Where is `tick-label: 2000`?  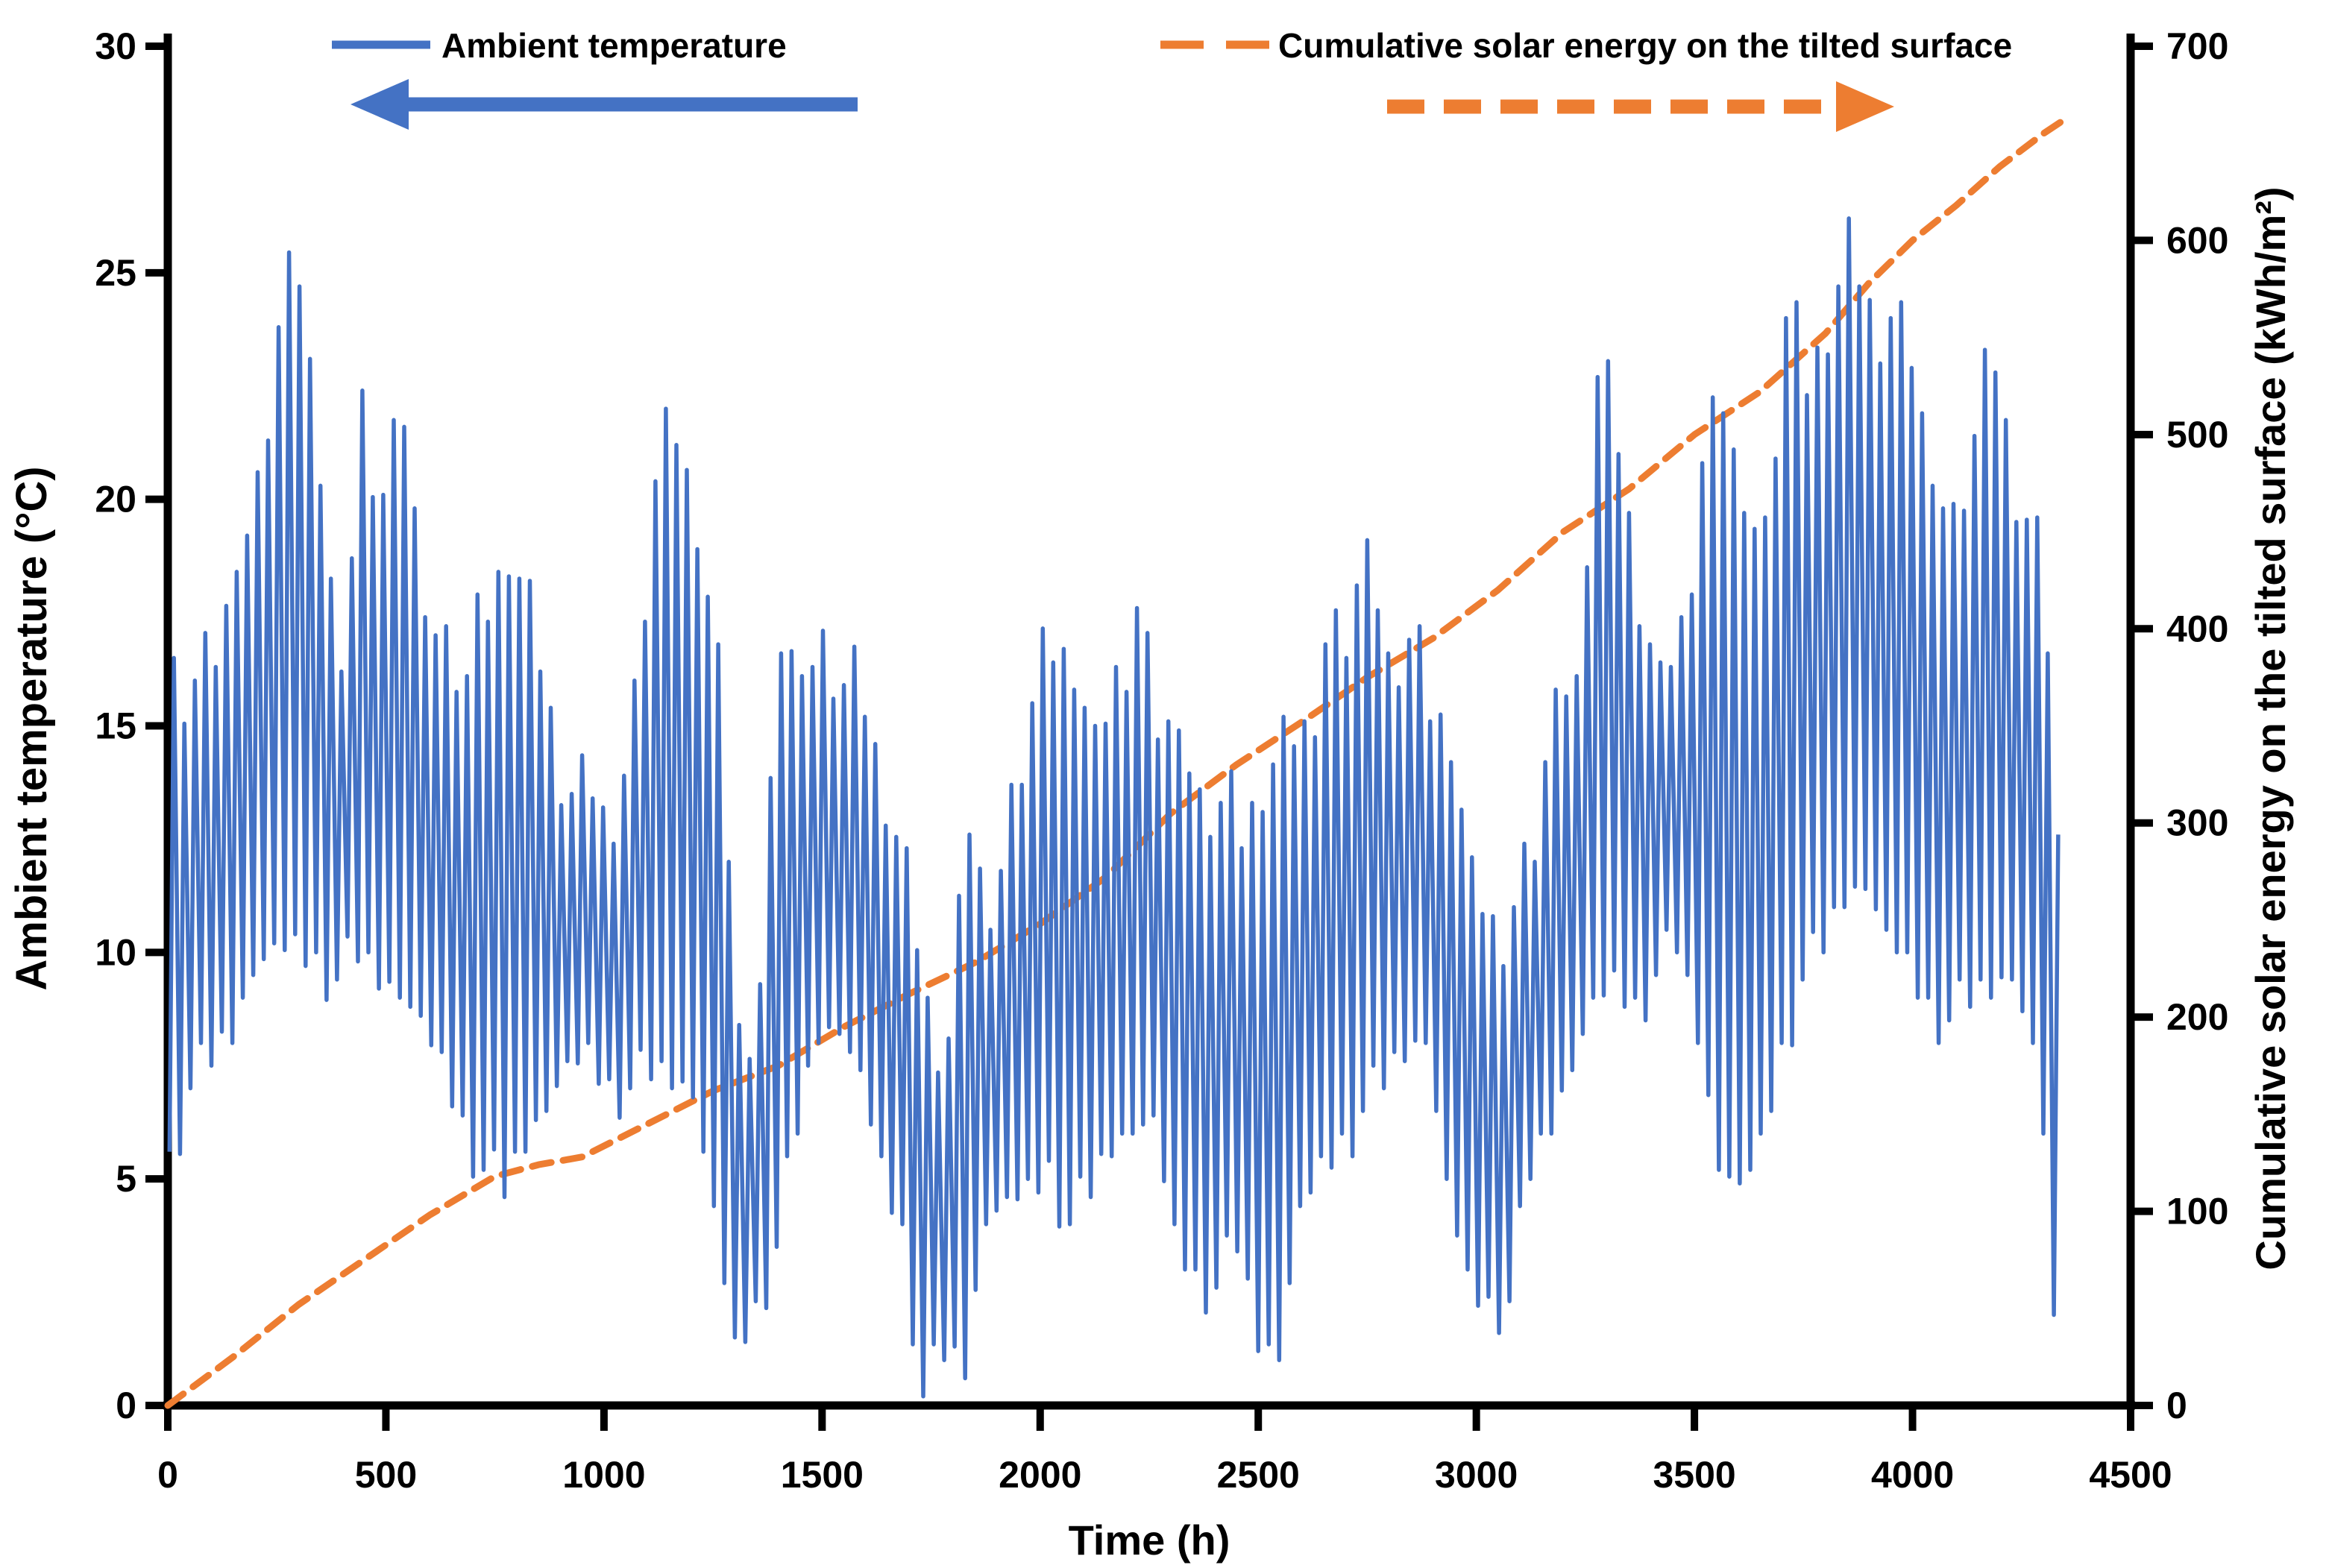 tick-label: 2000 is located at coordinates (1040, 1475).